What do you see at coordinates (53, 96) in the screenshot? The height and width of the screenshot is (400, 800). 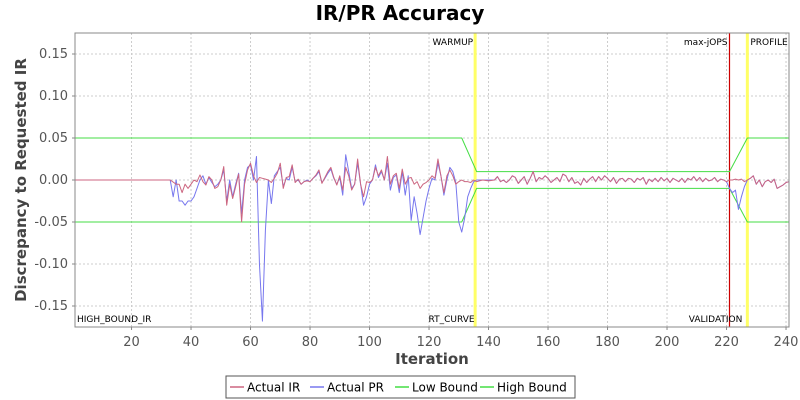 I see `y-tick-label: 0.10` at bounding box center [53, 96].